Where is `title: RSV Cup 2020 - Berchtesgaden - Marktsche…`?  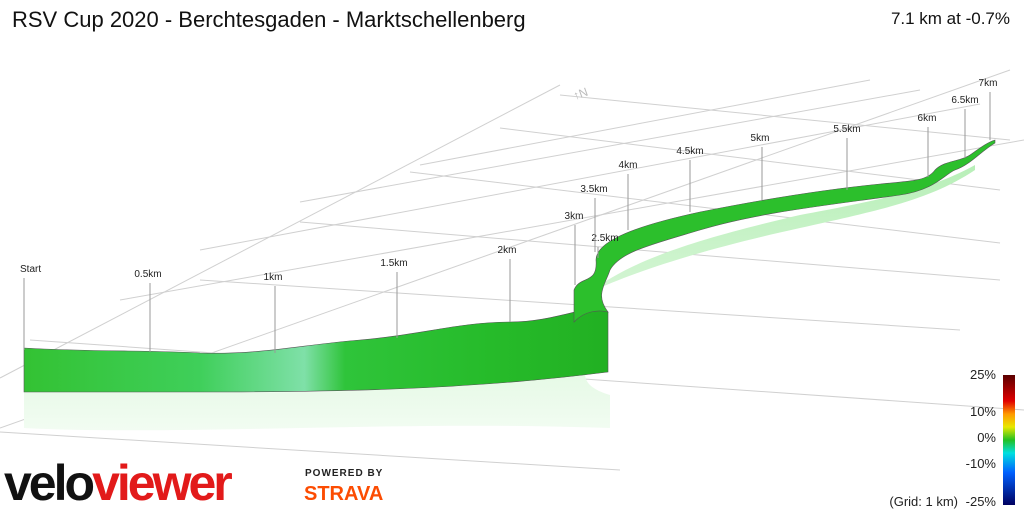
title: RSV Cup 2020 - Berchtesgaden - Marktsche… is located at coordinates (269, 19).